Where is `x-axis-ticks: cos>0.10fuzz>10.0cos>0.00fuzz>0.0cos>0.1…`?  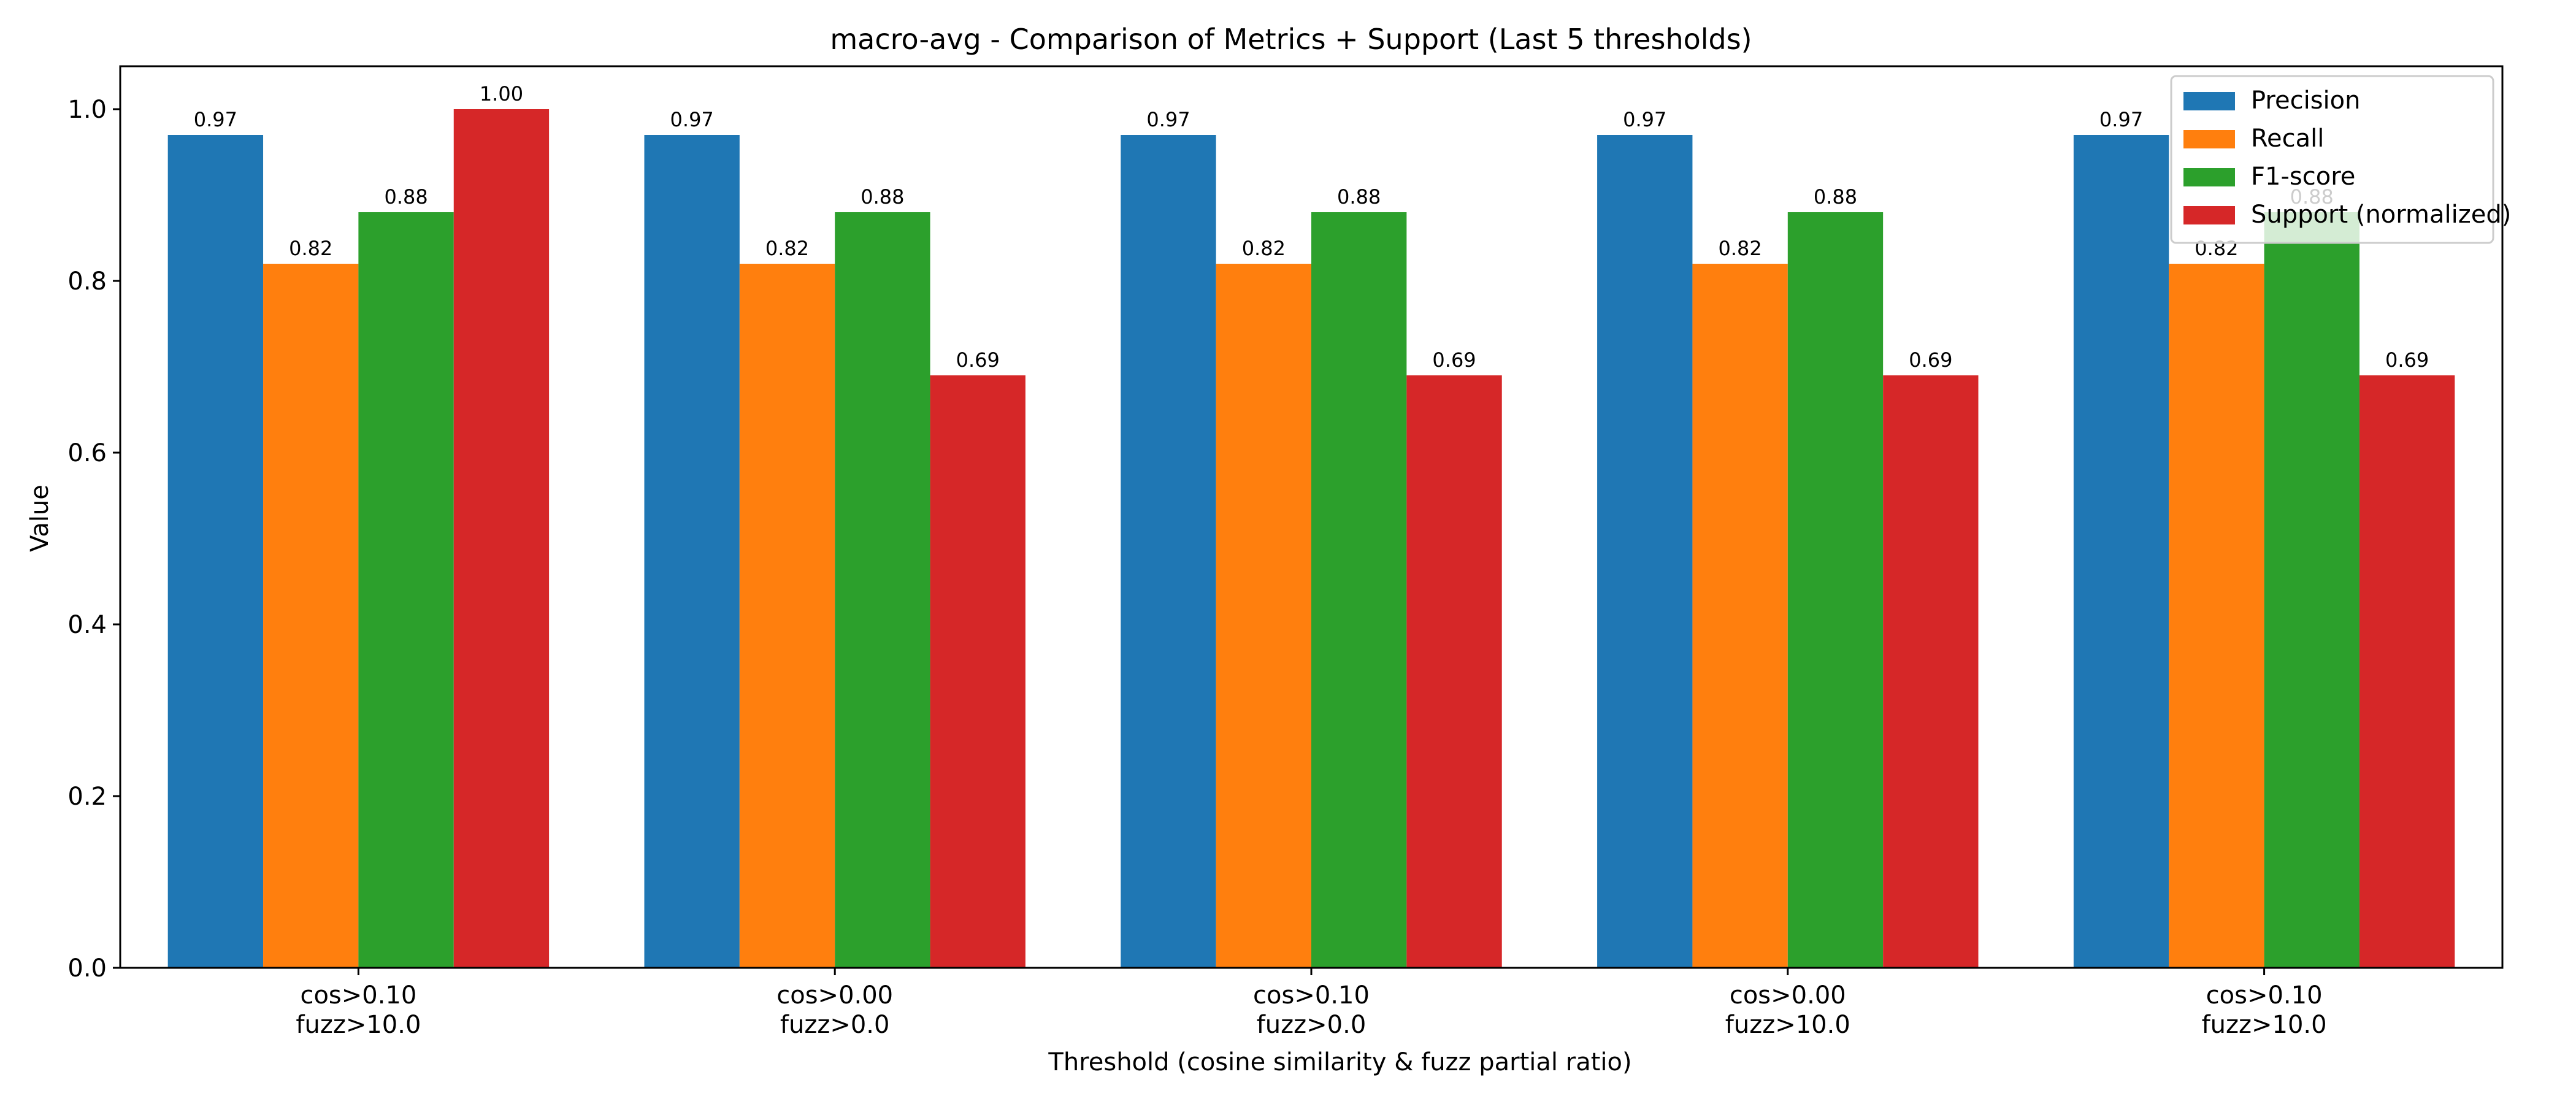
x-axis-ticks: cos>0.10fuzz>10.0cos>0.00fuzz>0.0cos>0.1… is located at coordinates (1311, 1003).